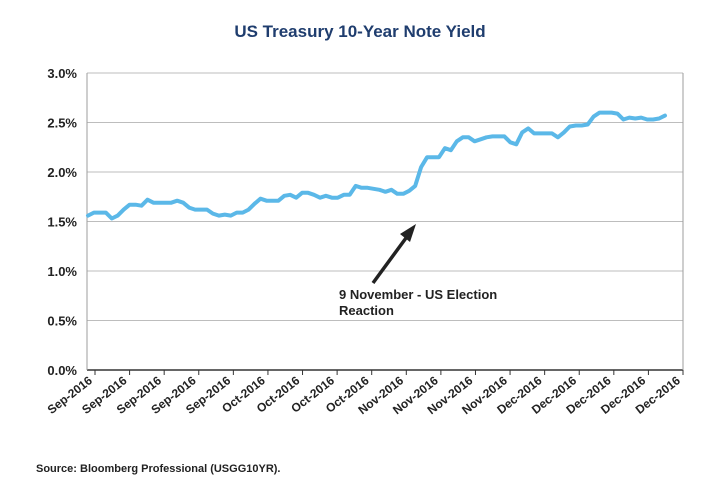 The height and width of the screenshot is (500, 720). I want to click on y-tick-label: 0.0%, so click(62, 370).